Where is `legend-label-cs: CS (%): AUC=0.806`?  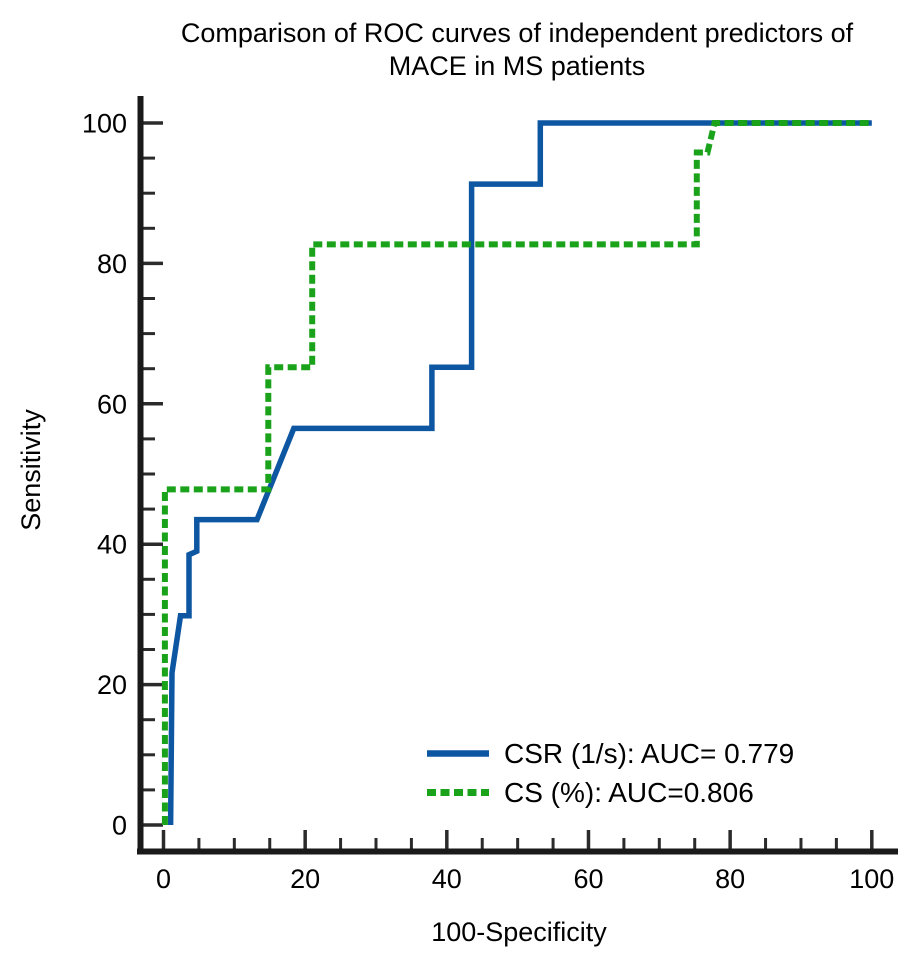
legend-label-cs: CS (%): AUC=0.806 is located at coordinates (629, 792).